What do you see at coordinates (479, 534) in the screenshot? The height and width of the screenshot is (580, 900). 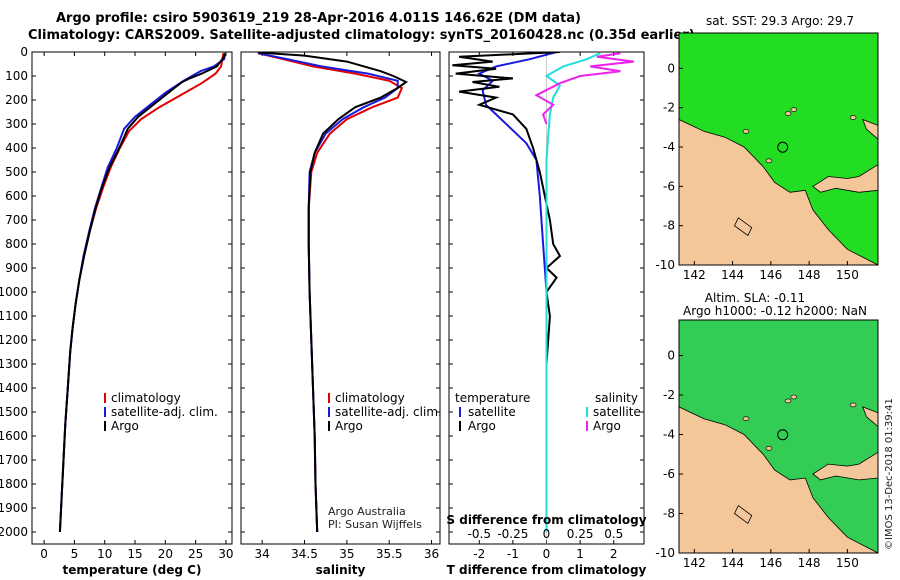 I see `sdiff-xtick-label: -0.5` at bounding box center [479, 534].